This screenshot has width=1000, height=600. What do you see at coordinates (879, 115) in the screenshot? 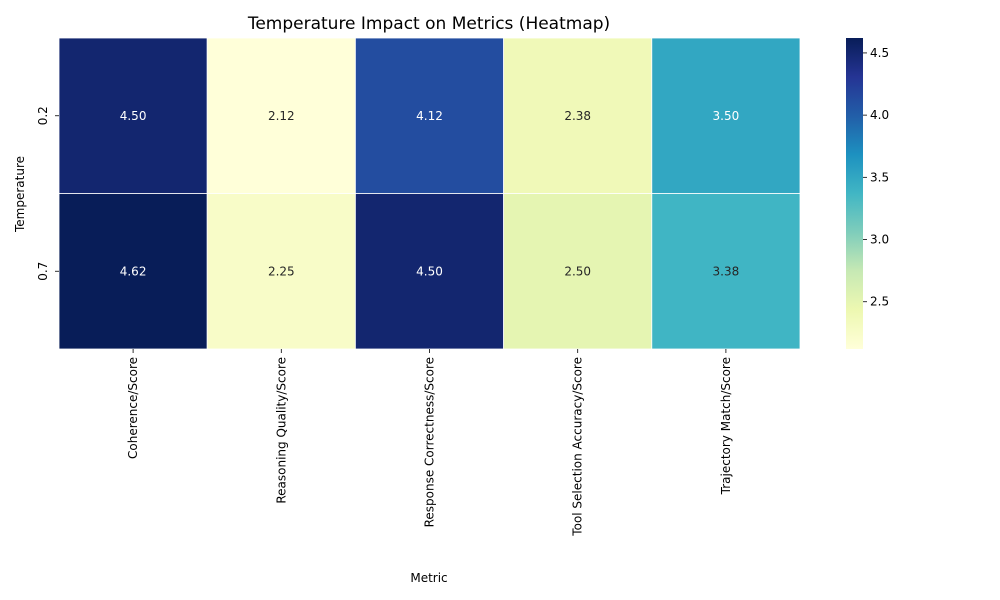
I see `colorbar-tick-label: 4.0` at bounding box center [879, 115].